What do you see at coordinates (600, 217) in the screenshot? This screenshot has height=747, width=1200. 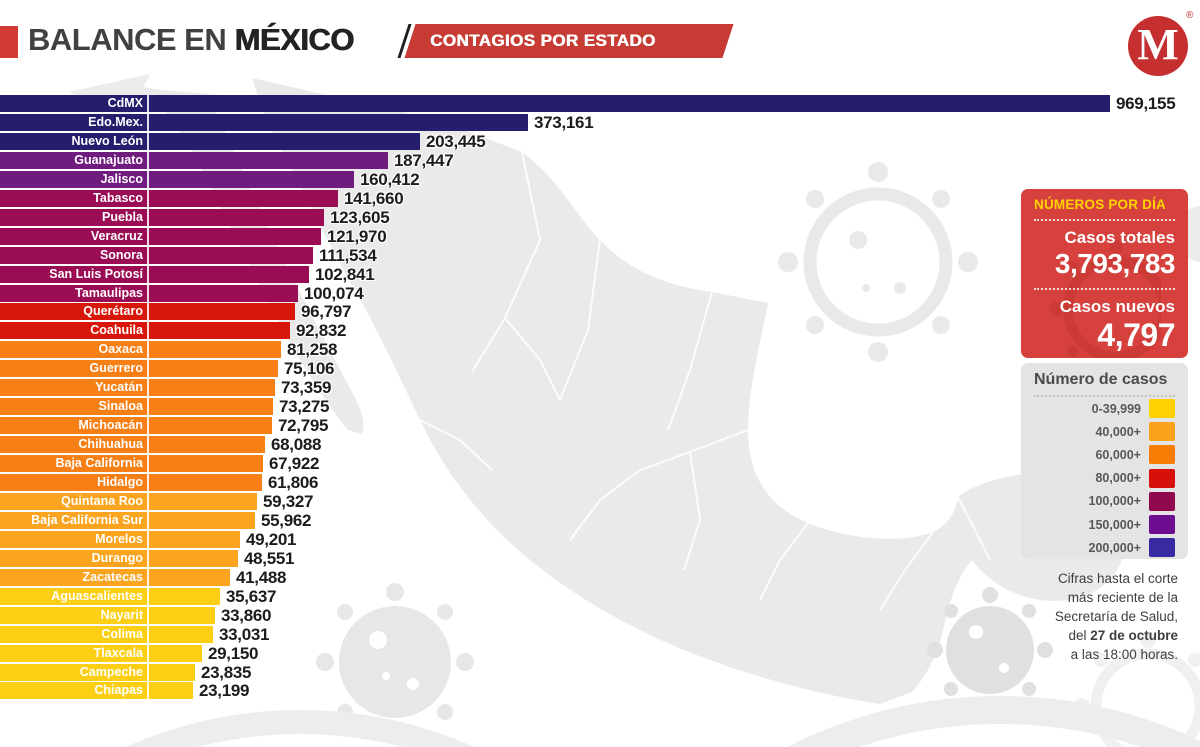 I see `bar-row: Puebla 123,605` at bounding box center [600, 217].